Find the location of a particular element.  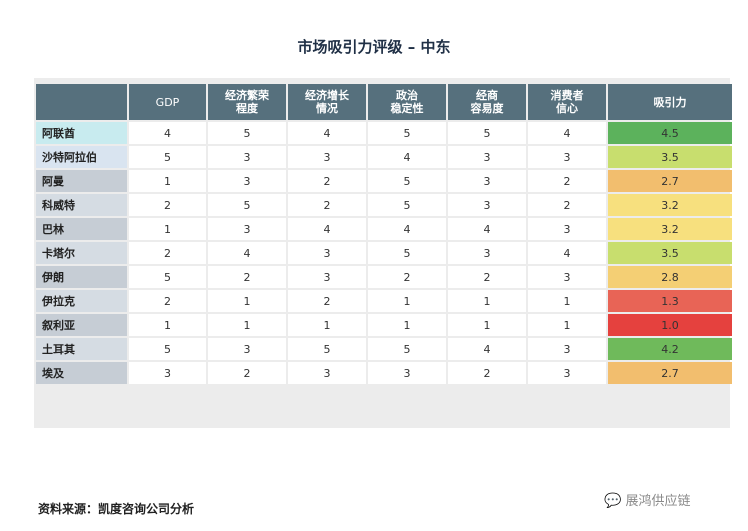

column-header: GDP is located at coordinates (167, 102).